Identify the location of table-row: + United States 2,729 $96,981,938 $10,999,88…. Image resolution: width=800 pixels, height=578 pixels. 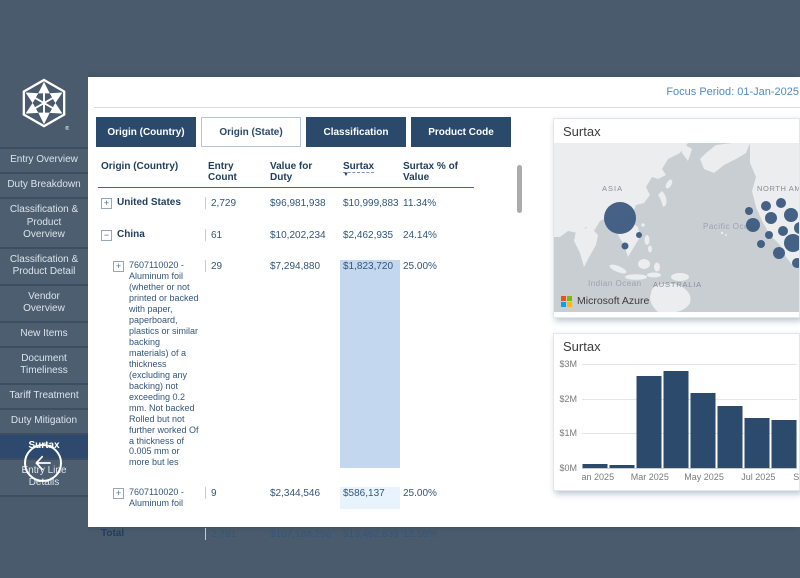
(286, 204).